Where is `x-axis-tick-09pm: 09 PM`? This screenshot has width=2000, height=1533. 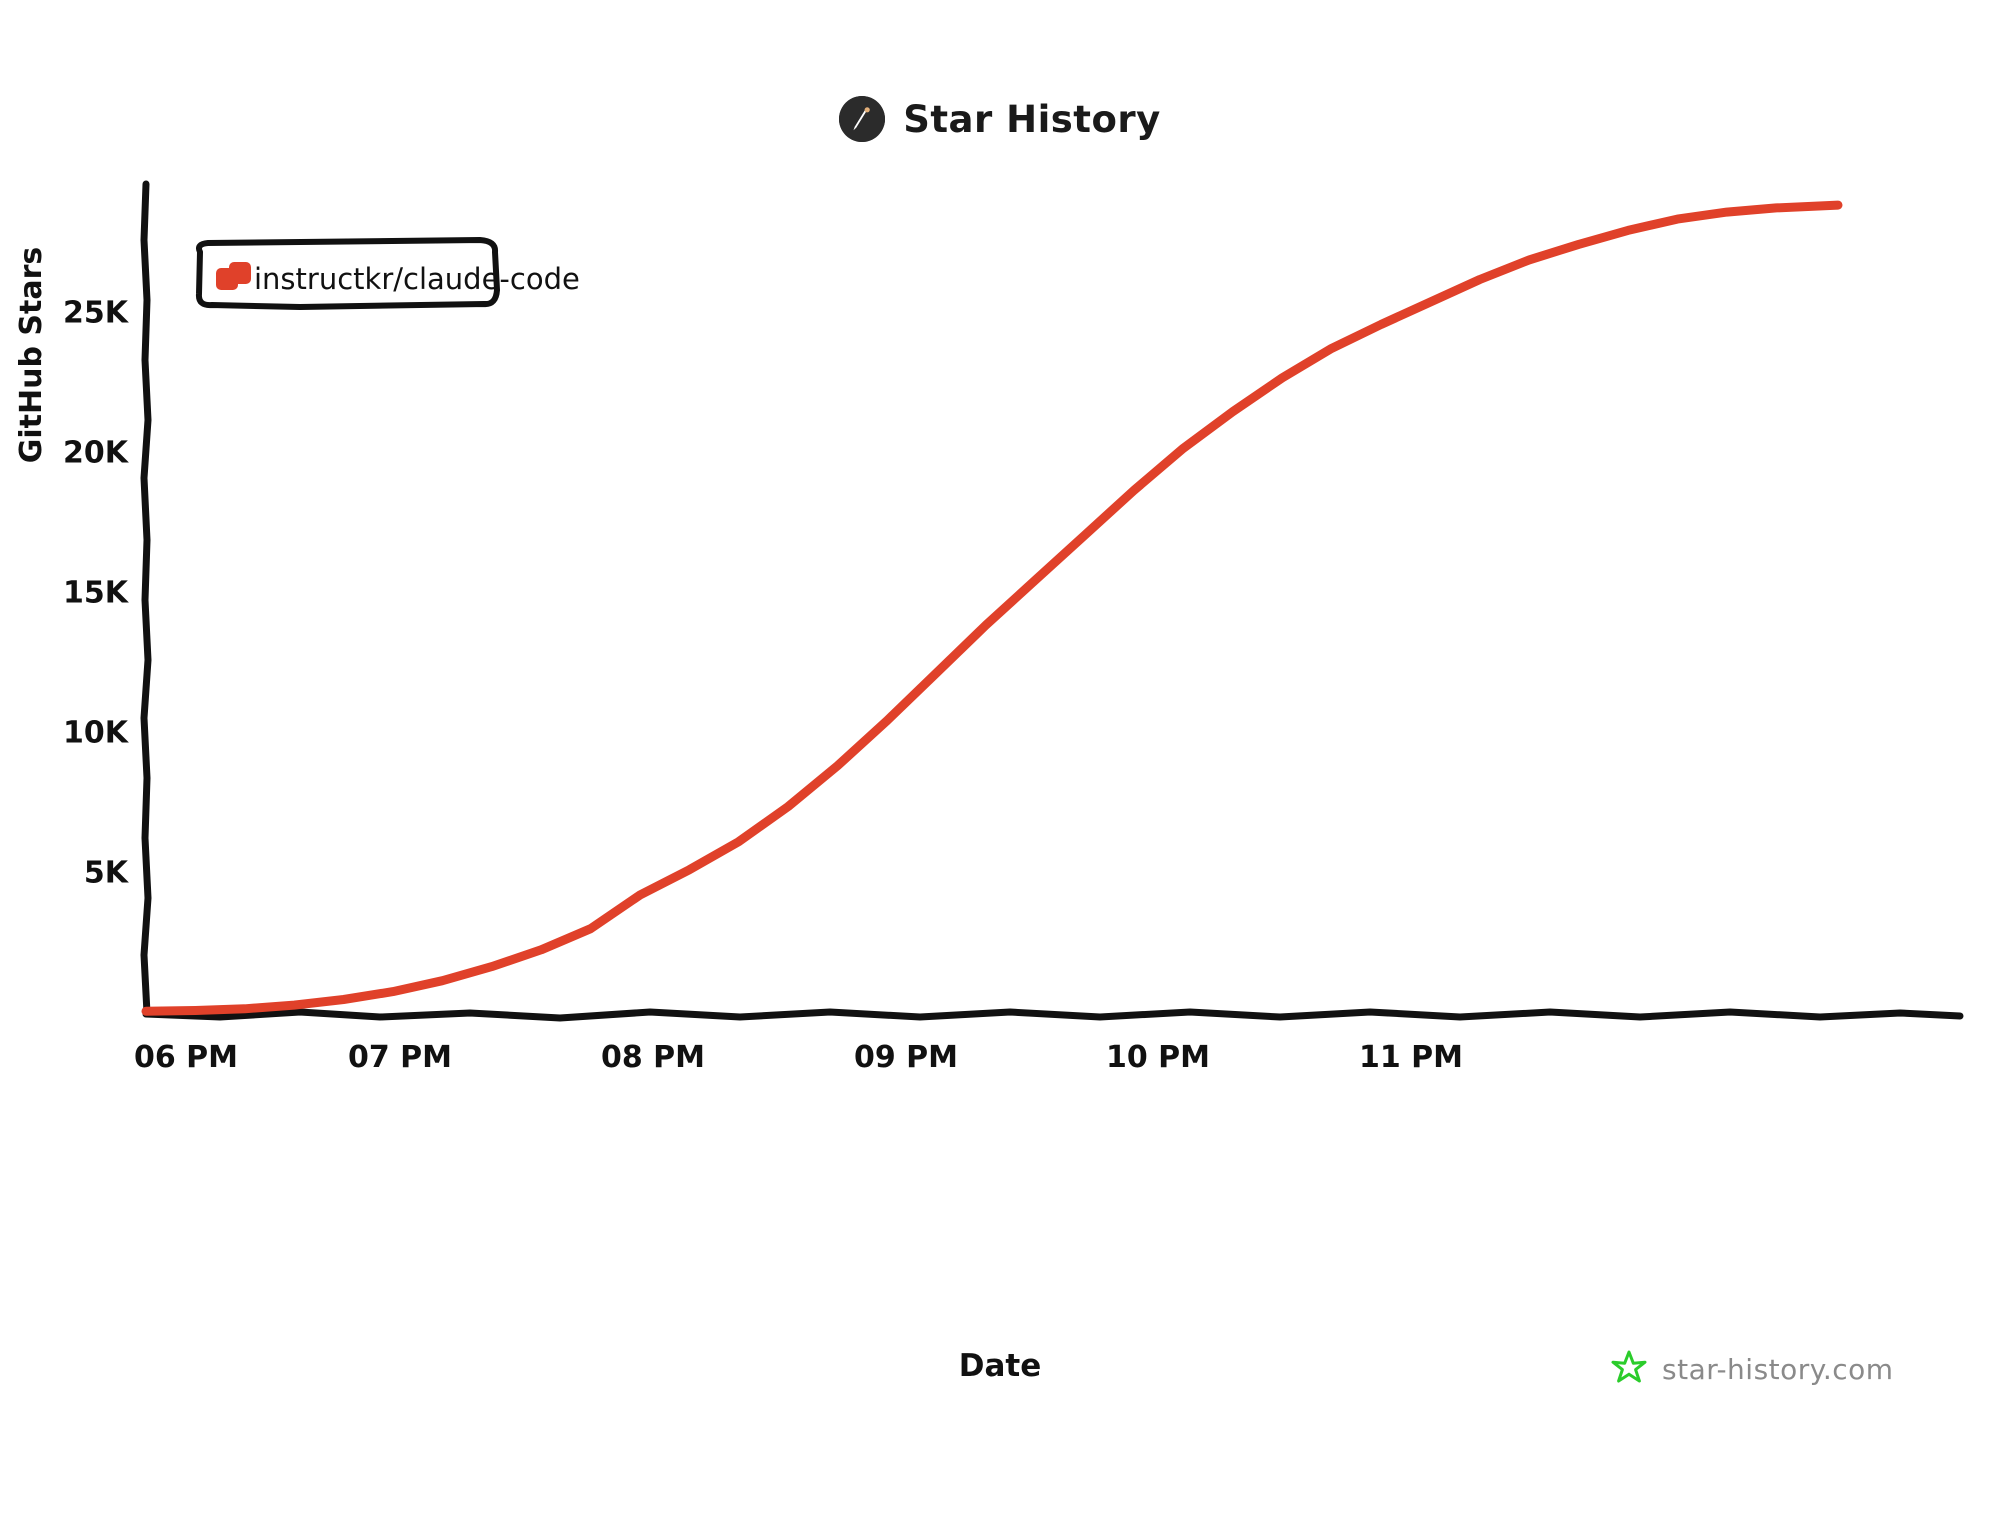
x-axis-tick-09pm: 09 PM is located at coordinates (906, 1057).